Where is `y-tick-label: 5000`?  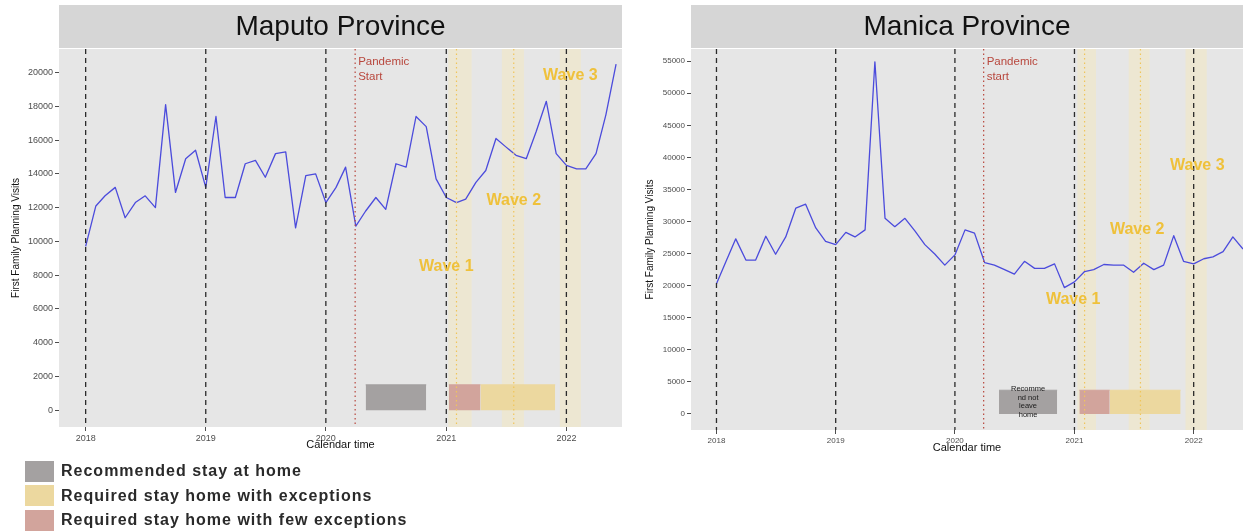 y-tick-label: 5000 is located at coordinates (676, 382).